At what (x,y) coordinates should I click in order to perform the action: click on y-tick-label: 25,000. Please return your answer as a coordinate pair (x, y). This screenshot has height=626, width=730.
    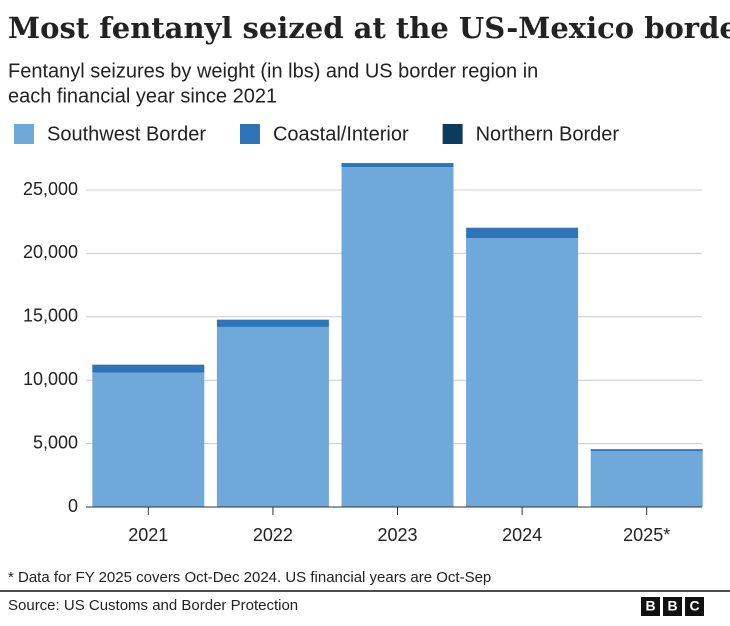
    Looking at the image, I should click on (50, 189).